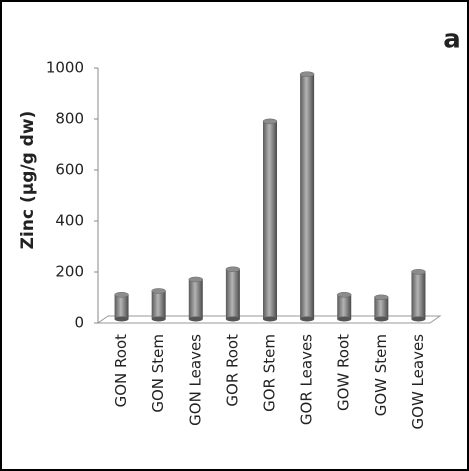  I want to click on y-axis-label: Zinc (µg/g dw), so click(28, 180).